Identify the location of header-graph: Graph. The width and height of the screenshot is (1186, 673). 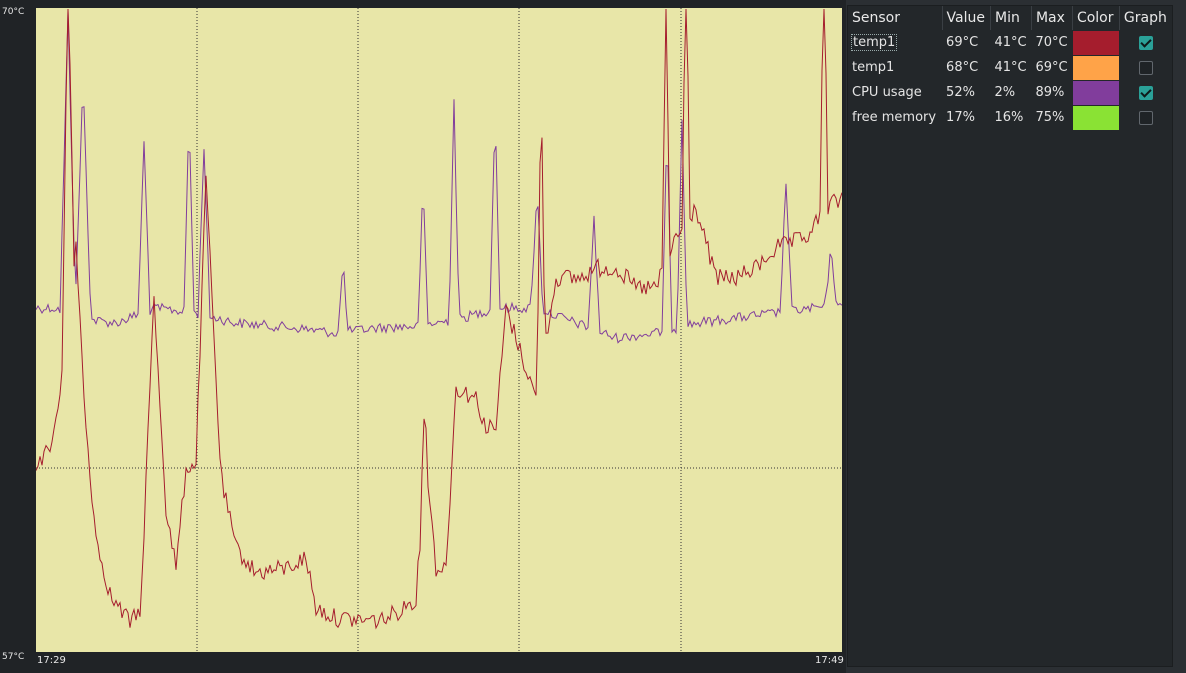
(1145, 18).